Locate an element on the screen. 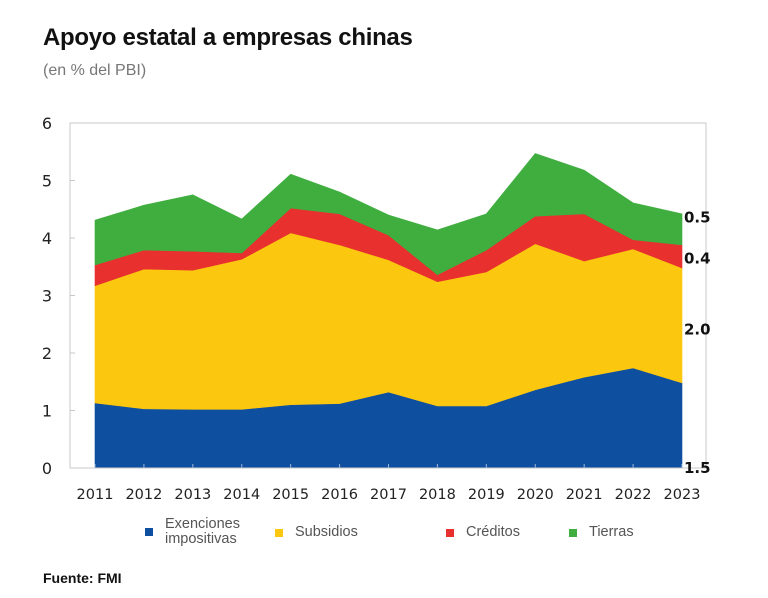 The image size is (768, 598). x-tick-label: 2013 is located at coordinates (192, 495).